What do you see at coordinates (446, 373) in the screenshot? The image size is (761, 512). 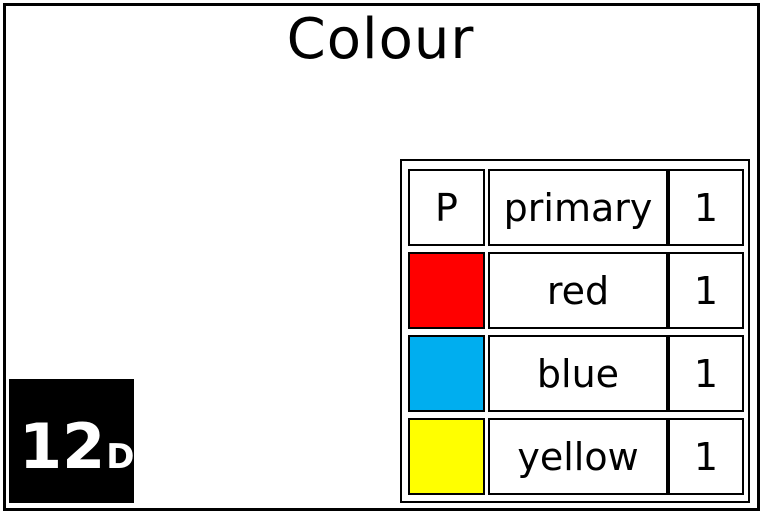 I see `swatch-blue` at bounding box center [446, 373].